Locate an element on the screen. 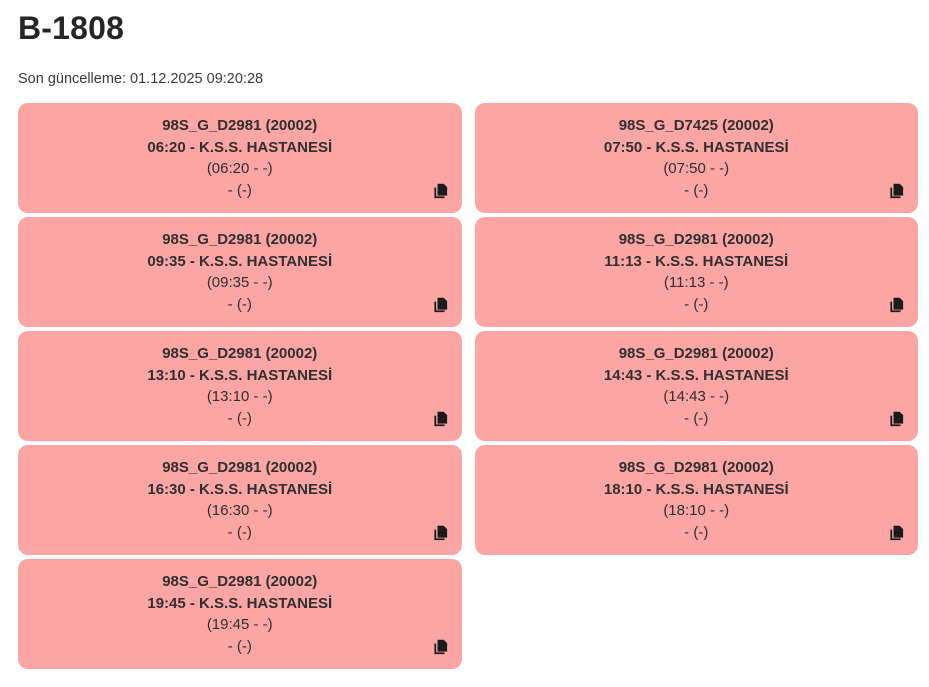 The image size is (929, 687). trip-planned-times: (14:43 - -) is located at coordinates (696, 396).